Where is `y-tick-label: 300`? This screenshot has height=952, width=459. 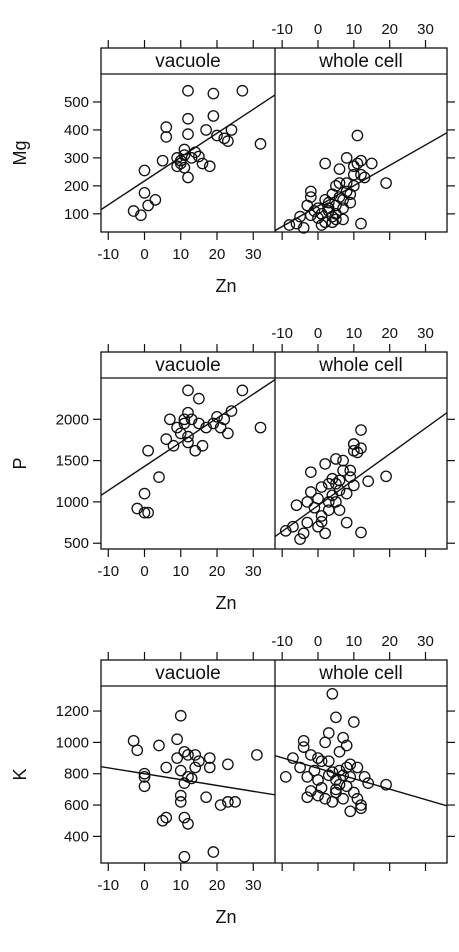
y-tick-label: 300 is located at coordinates (76, 158).